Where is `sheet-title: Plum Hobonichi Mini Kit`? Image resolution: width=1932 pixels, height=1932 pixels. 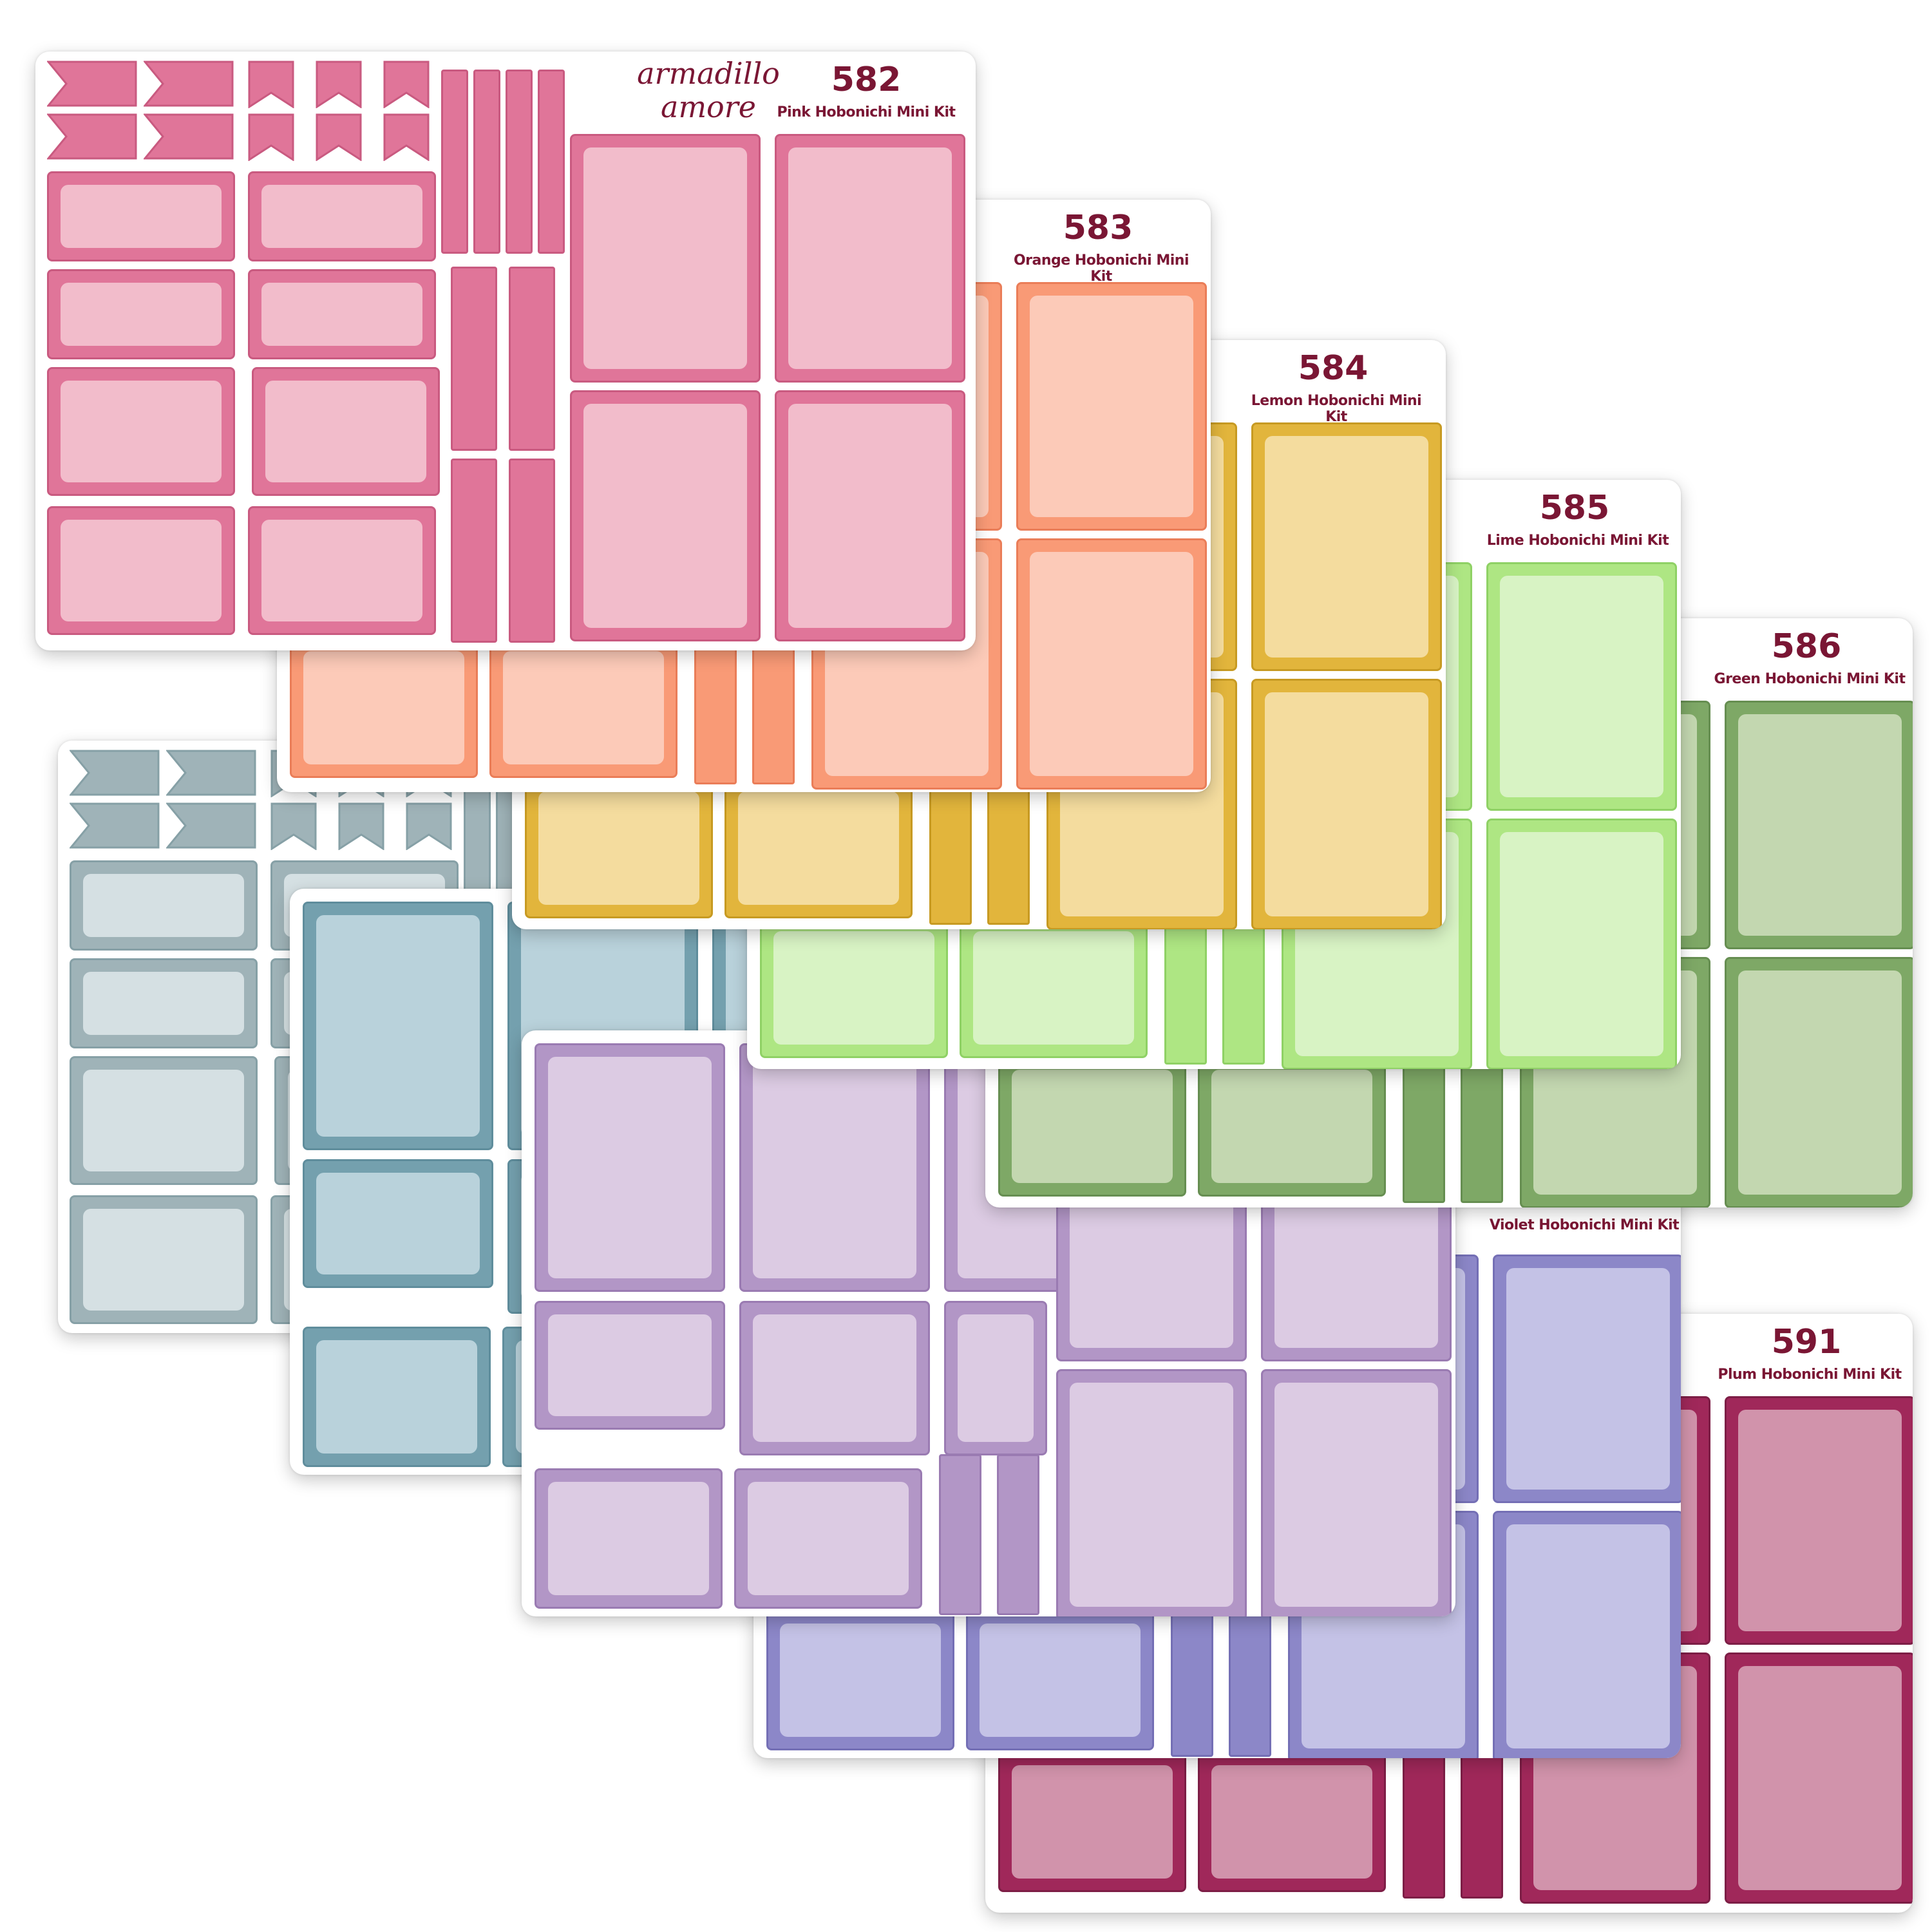
sheet-title: Plum Hobonichi Mini Kit is located at coordinates (1810, 1375).